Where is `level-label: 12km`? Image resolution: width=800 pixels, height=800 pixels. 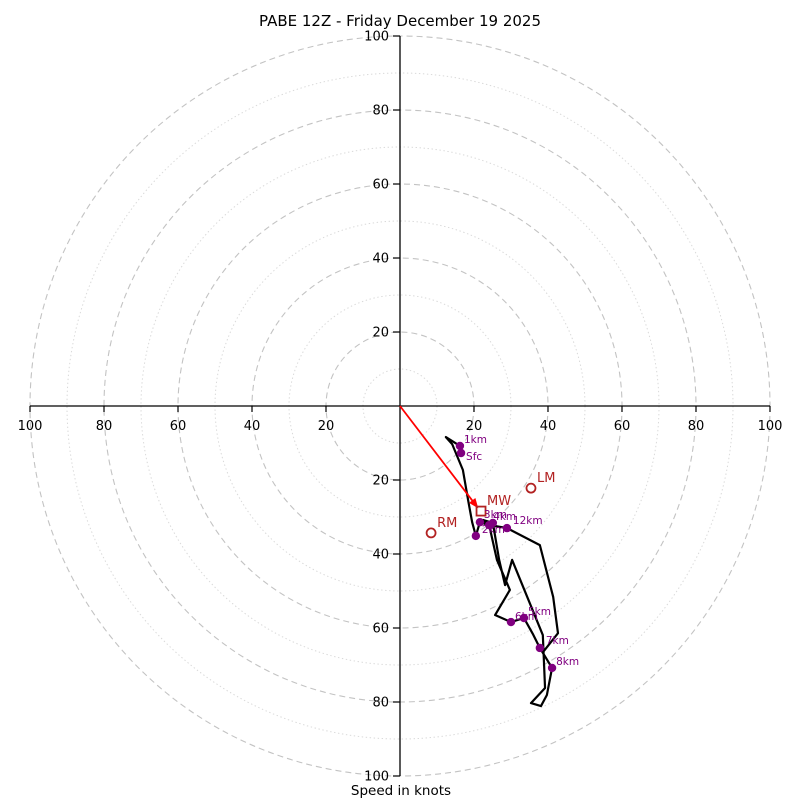 level-label: 12km is located at coordinates (528, 521).